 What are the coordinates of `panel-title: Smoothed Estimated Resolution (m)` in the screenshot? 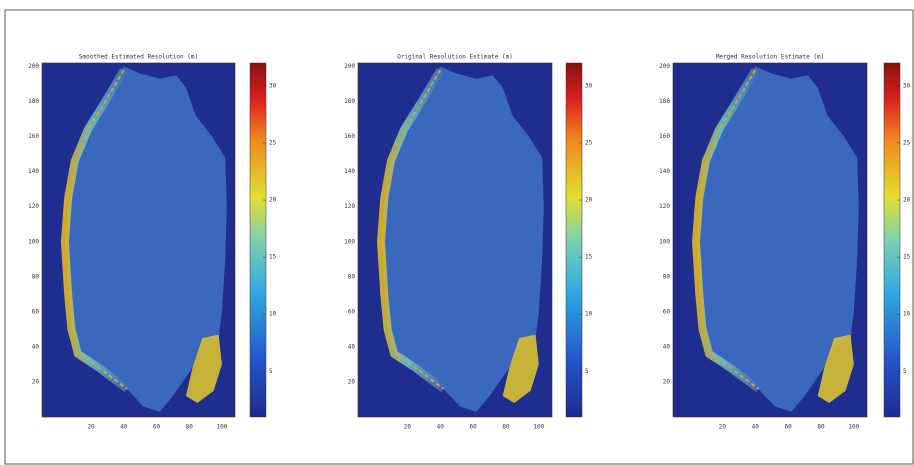 It's located at (138, 57).